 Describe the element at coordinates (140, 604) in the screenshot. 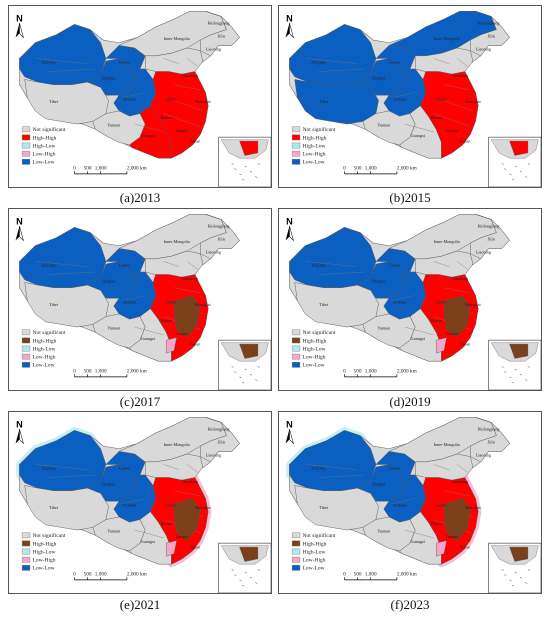

I see `caption-e: (e)2021` at that location.